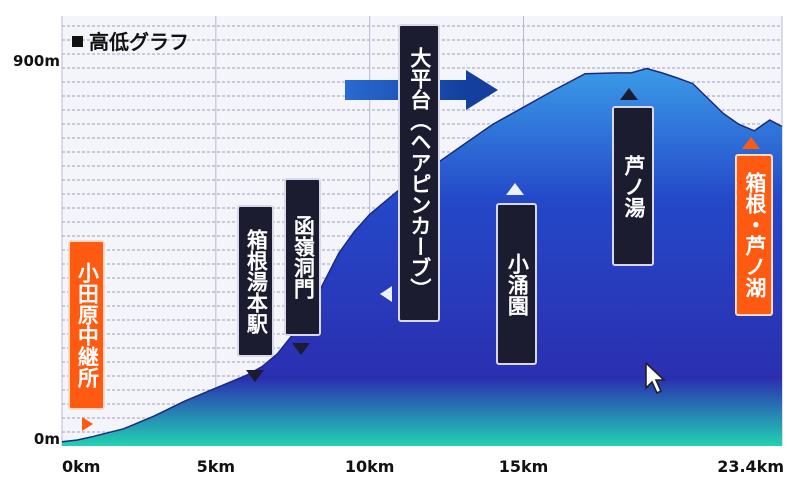 The height and width of the screenshot is (493, 800). What do you see at coordinates (633, 186) in the screenshot?
I see `marker-ashinoyu: 芦ノ湯` at bounding box center [633, 186].